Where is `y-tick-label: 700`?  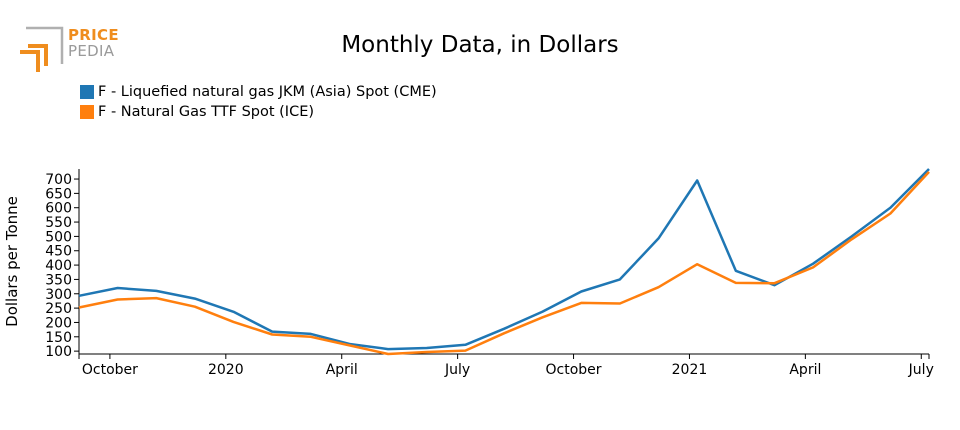 y-tick-label: 700 is located at coordinates (58, 180).